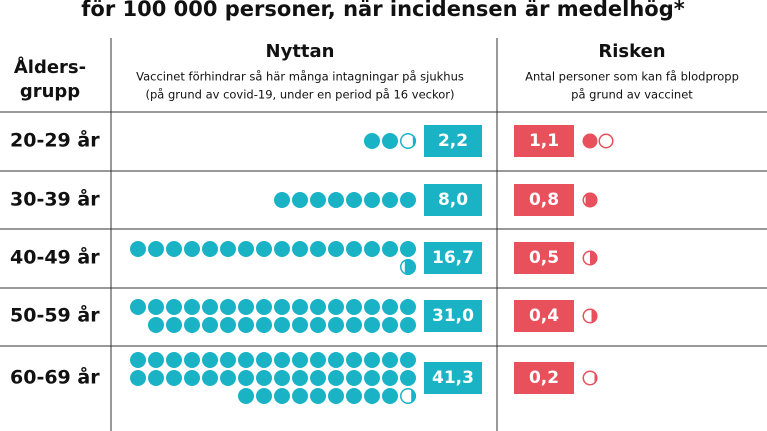 This screenshot has width=767, height=431. Describe the element at coordinates (544, 141) in the screenshot. I see `value-label: 1,1` at that location.